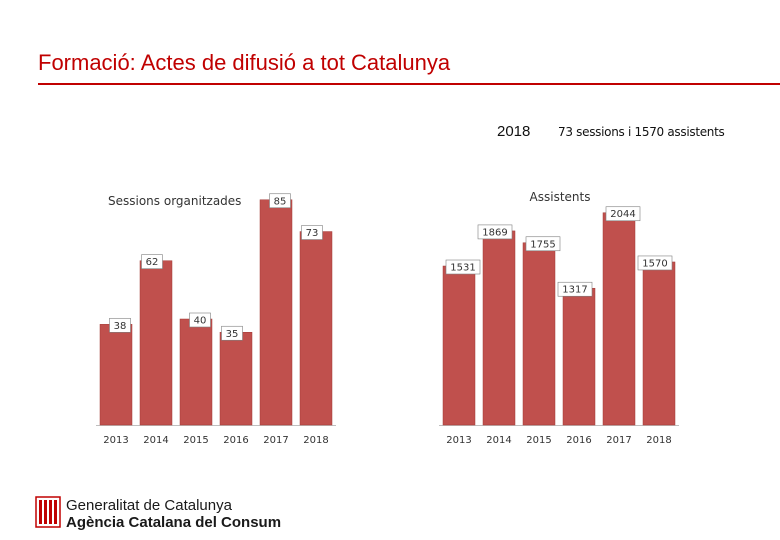 The image size is (780, 540). What do you see at coordinates (618, 440) in the screenshot?
I see `x-tick-2-2017: 2017` at bounding box center [618, 440].